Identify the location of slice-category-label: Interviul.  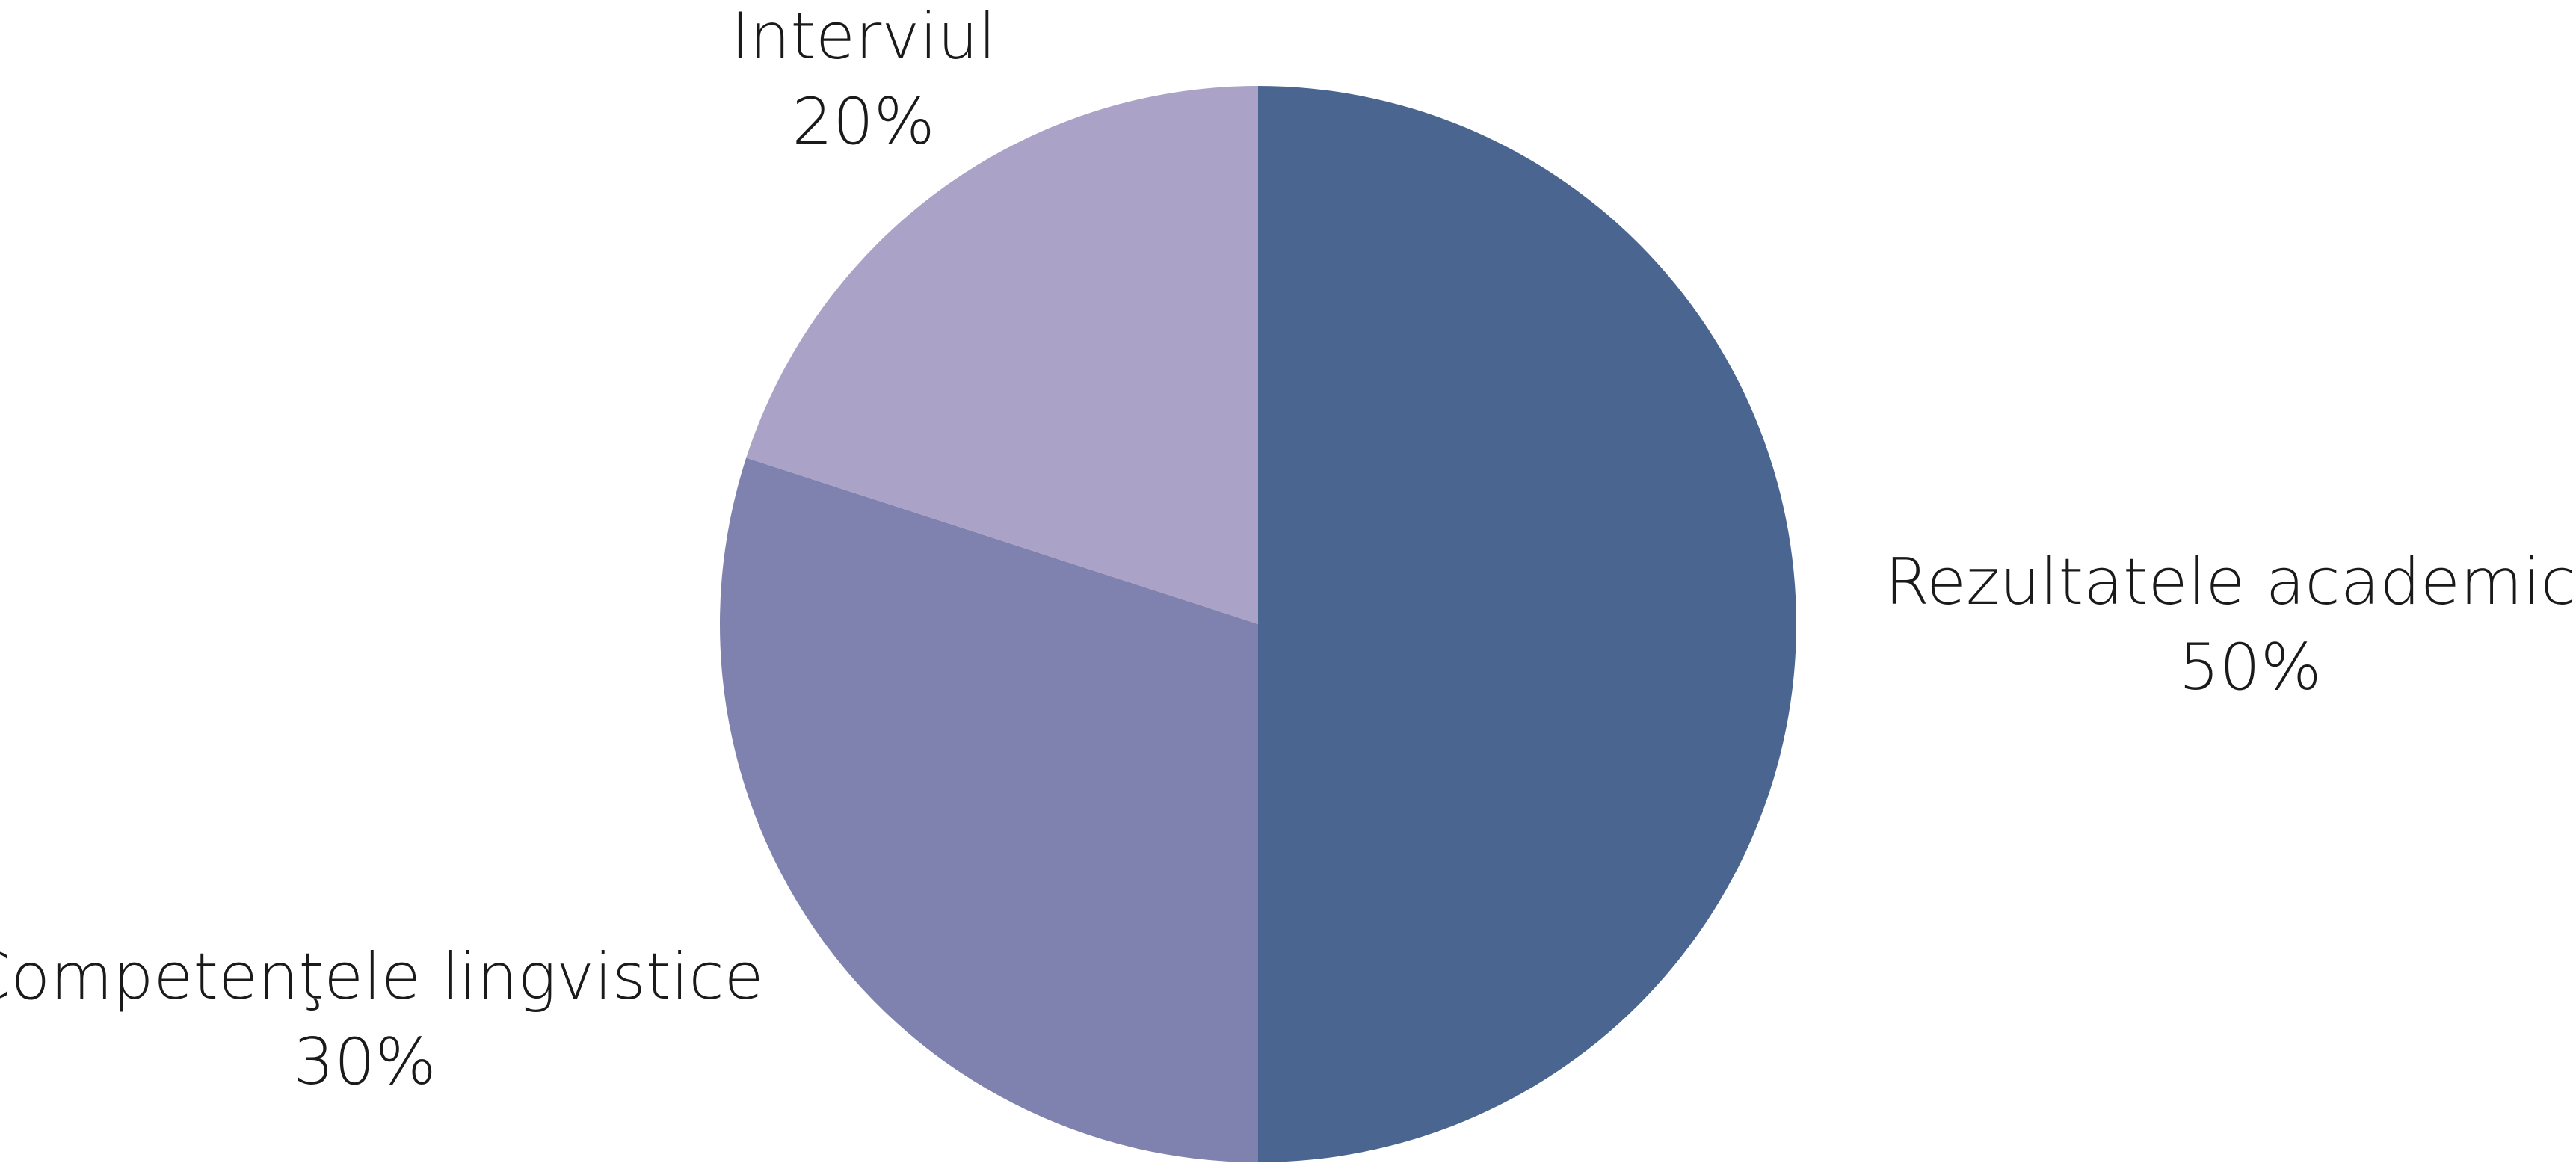
(863, 37).